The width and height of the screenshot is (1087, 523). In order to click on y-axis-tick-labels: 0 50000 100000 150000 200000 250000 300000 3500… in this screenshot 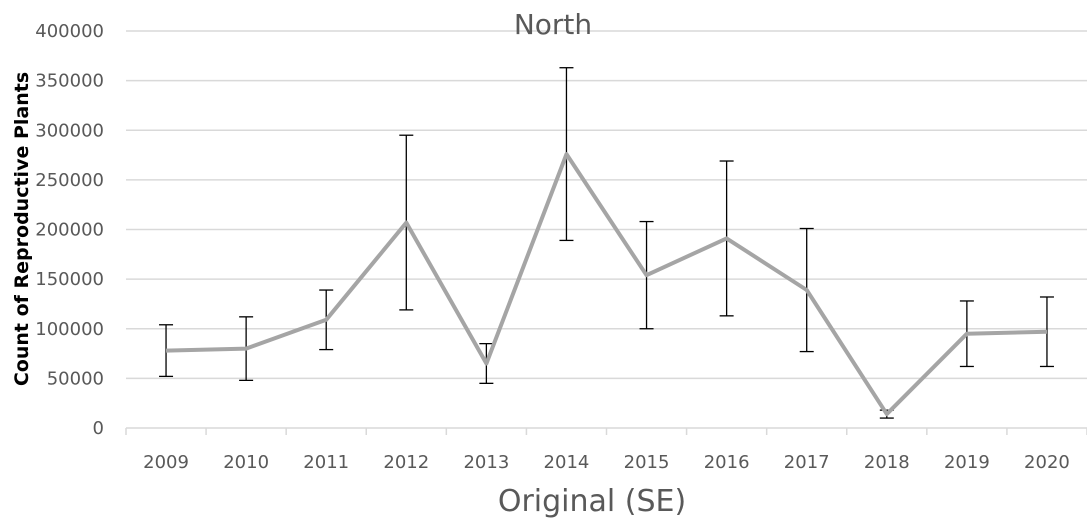, I will do `click(69, 230)`.